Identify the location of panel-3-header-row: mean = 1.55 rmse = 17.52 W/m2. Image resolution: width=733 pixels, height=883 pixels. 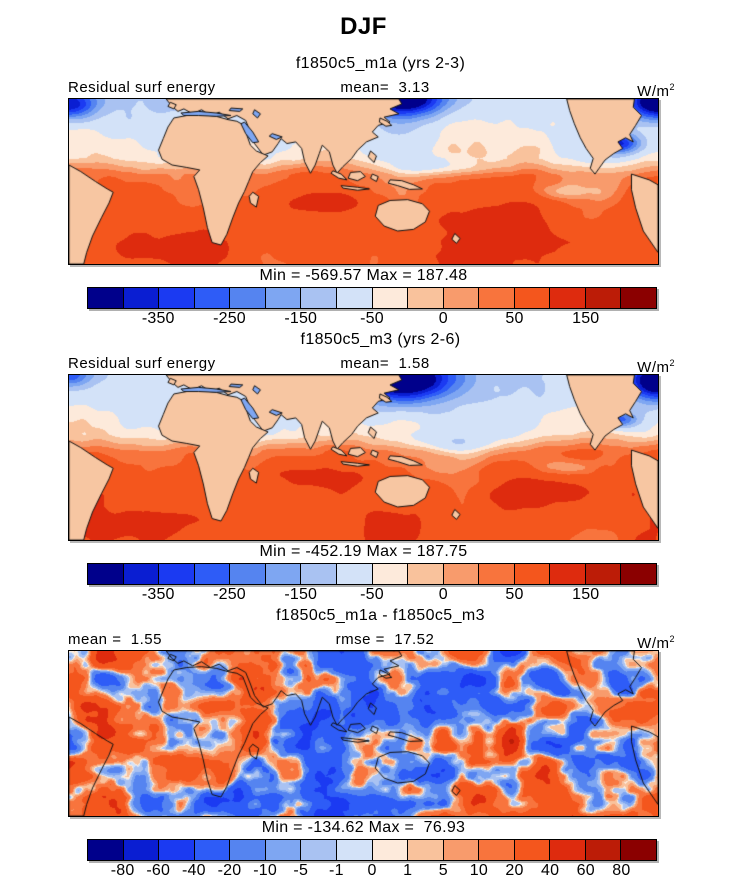
(371, 641).